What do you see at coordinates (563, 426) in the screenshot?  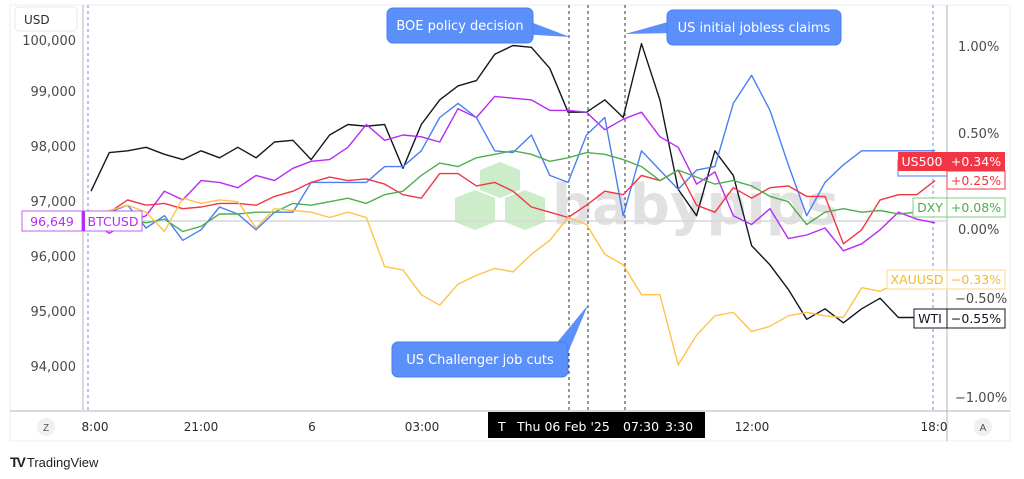 I see `svg-text: Thu 06 Feb '25` at bounding box center [563, 426].